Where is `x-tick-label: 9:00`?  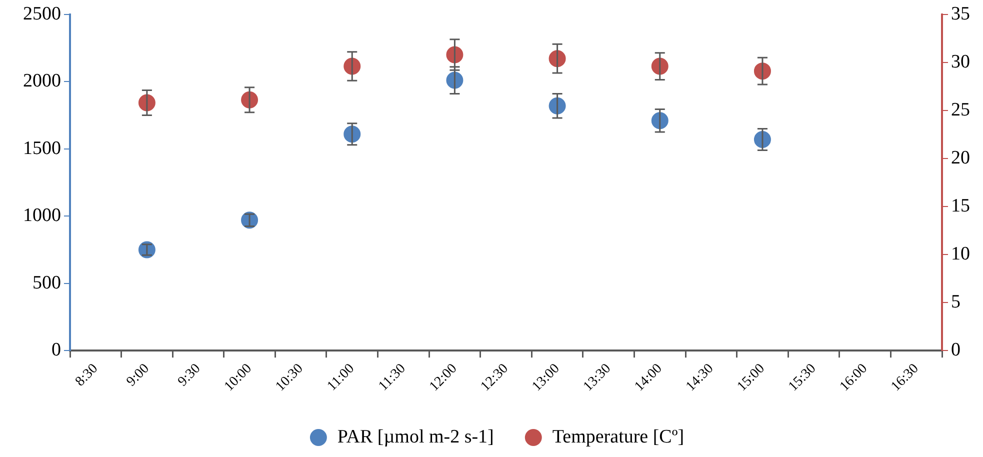
x-tick-label: 9:00 is located at coordinates (138, 375).